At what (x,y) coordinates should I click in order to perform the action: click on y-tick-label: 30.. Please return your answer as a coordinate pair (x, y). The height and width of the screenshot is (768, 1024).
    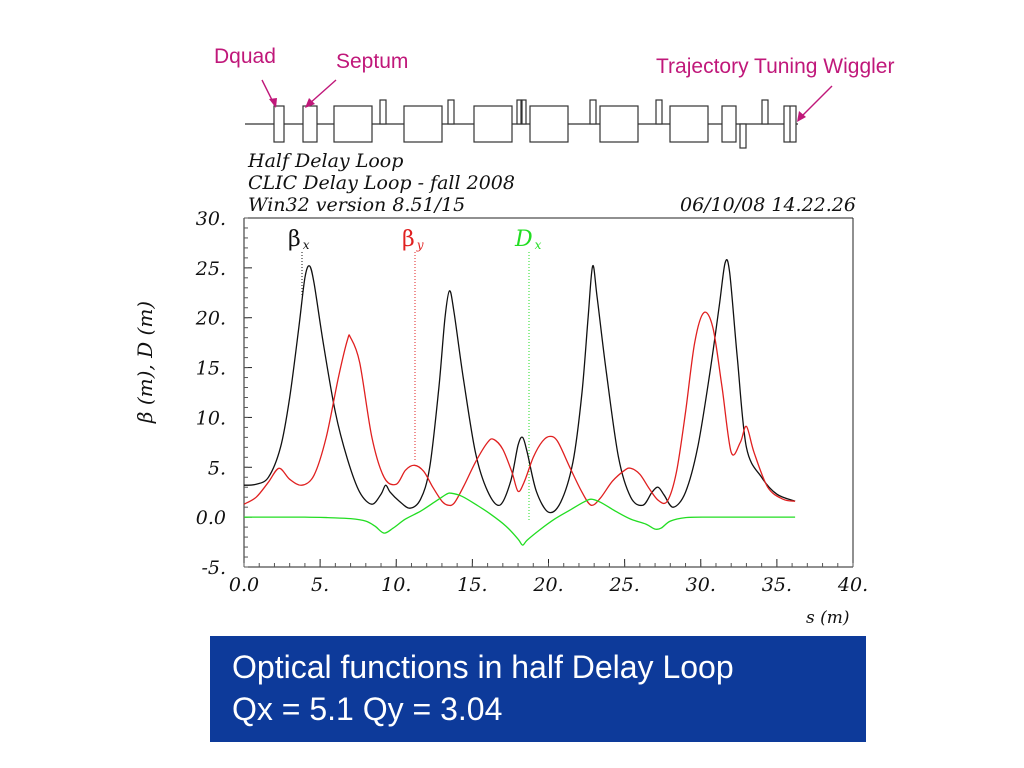
    Looking at the image, I should click on (211, 219).